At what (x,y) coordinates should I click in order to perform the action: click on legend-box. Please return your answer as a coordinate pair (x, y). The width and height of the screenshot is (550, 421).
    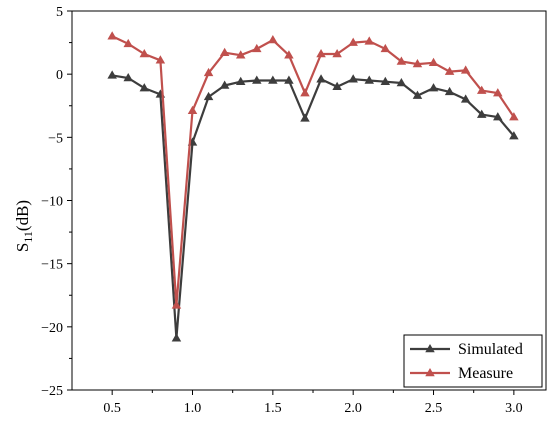
    Looking at the image, I should click on (473, 361).